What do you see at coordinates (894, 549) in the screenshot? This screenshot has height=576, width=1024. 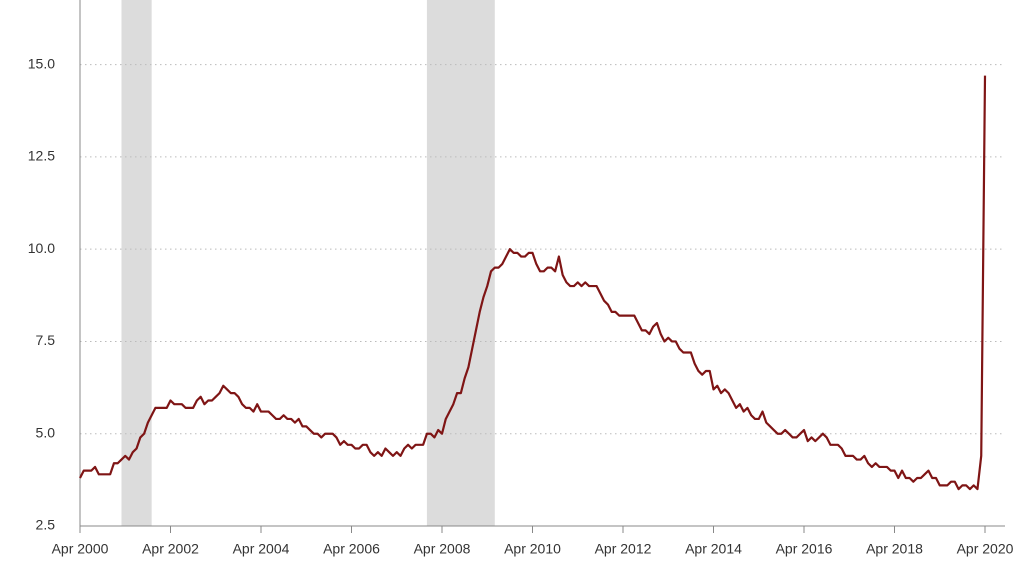 I see `x-tick-label: Apr 2018` at bounding box center [894, 549].